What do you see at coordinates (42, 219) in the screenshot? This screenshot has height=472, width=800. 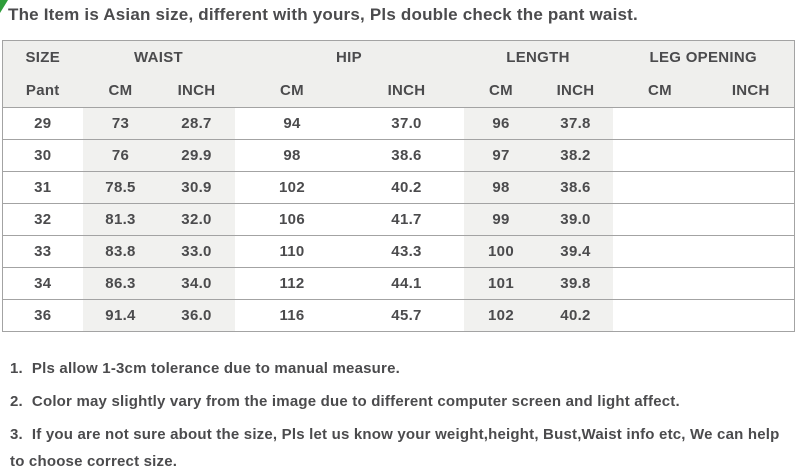 I see `size-cell: 32` at bounding box center [42, 219].